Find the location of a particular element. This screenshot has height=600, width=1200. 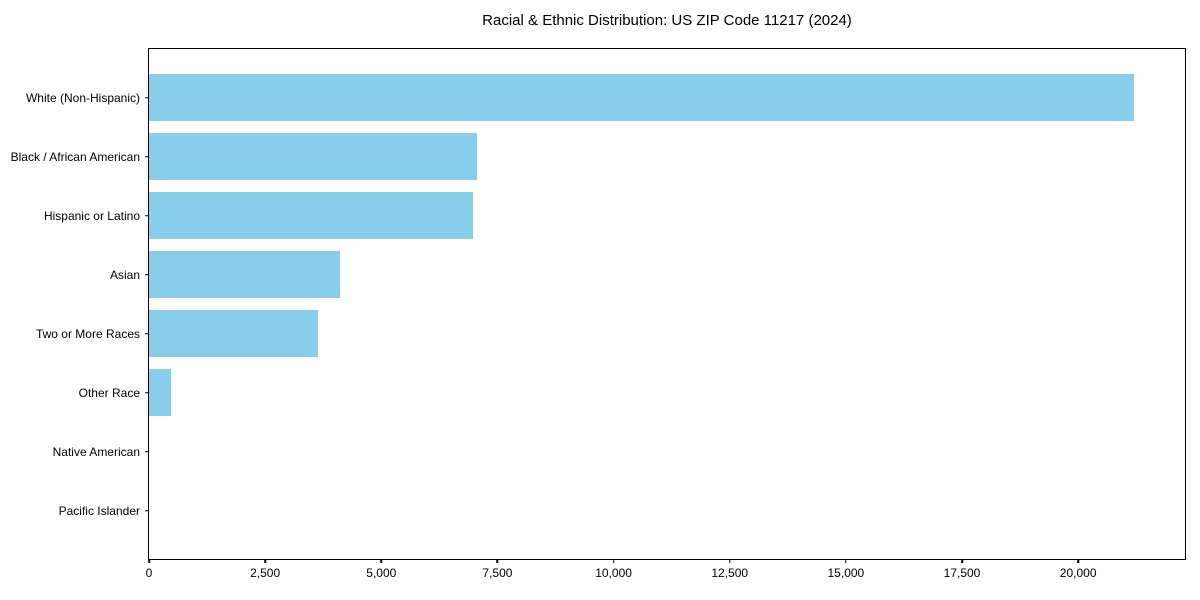

y-tick-label: White (Non-Hispanic) is located at coordinates (82, 97).